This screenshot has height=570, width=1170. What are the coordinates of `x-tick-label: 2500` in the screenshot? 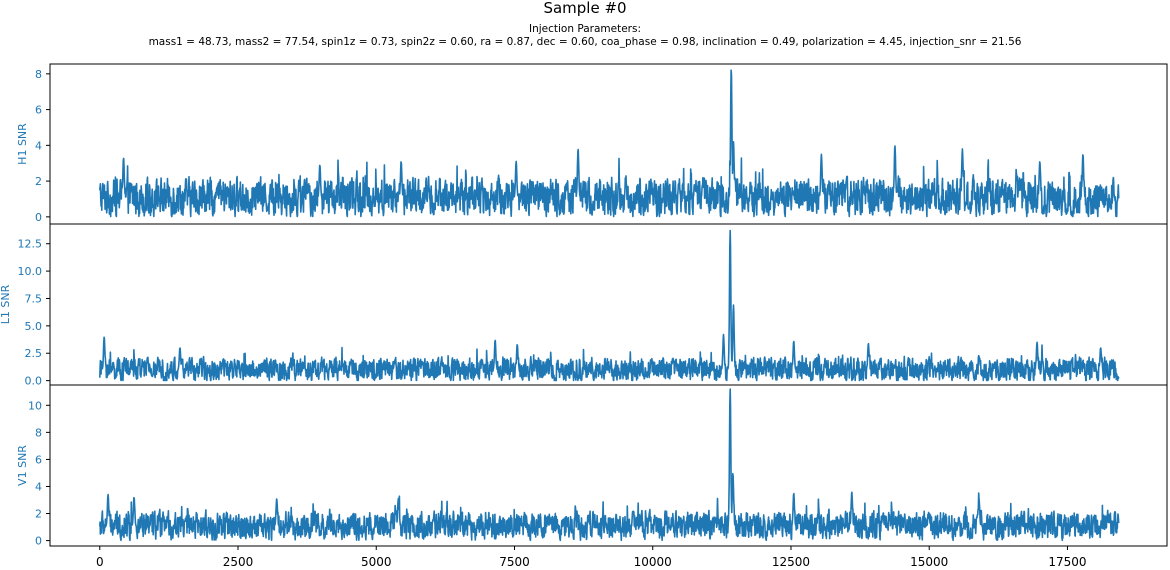 It's located at (238, 562).